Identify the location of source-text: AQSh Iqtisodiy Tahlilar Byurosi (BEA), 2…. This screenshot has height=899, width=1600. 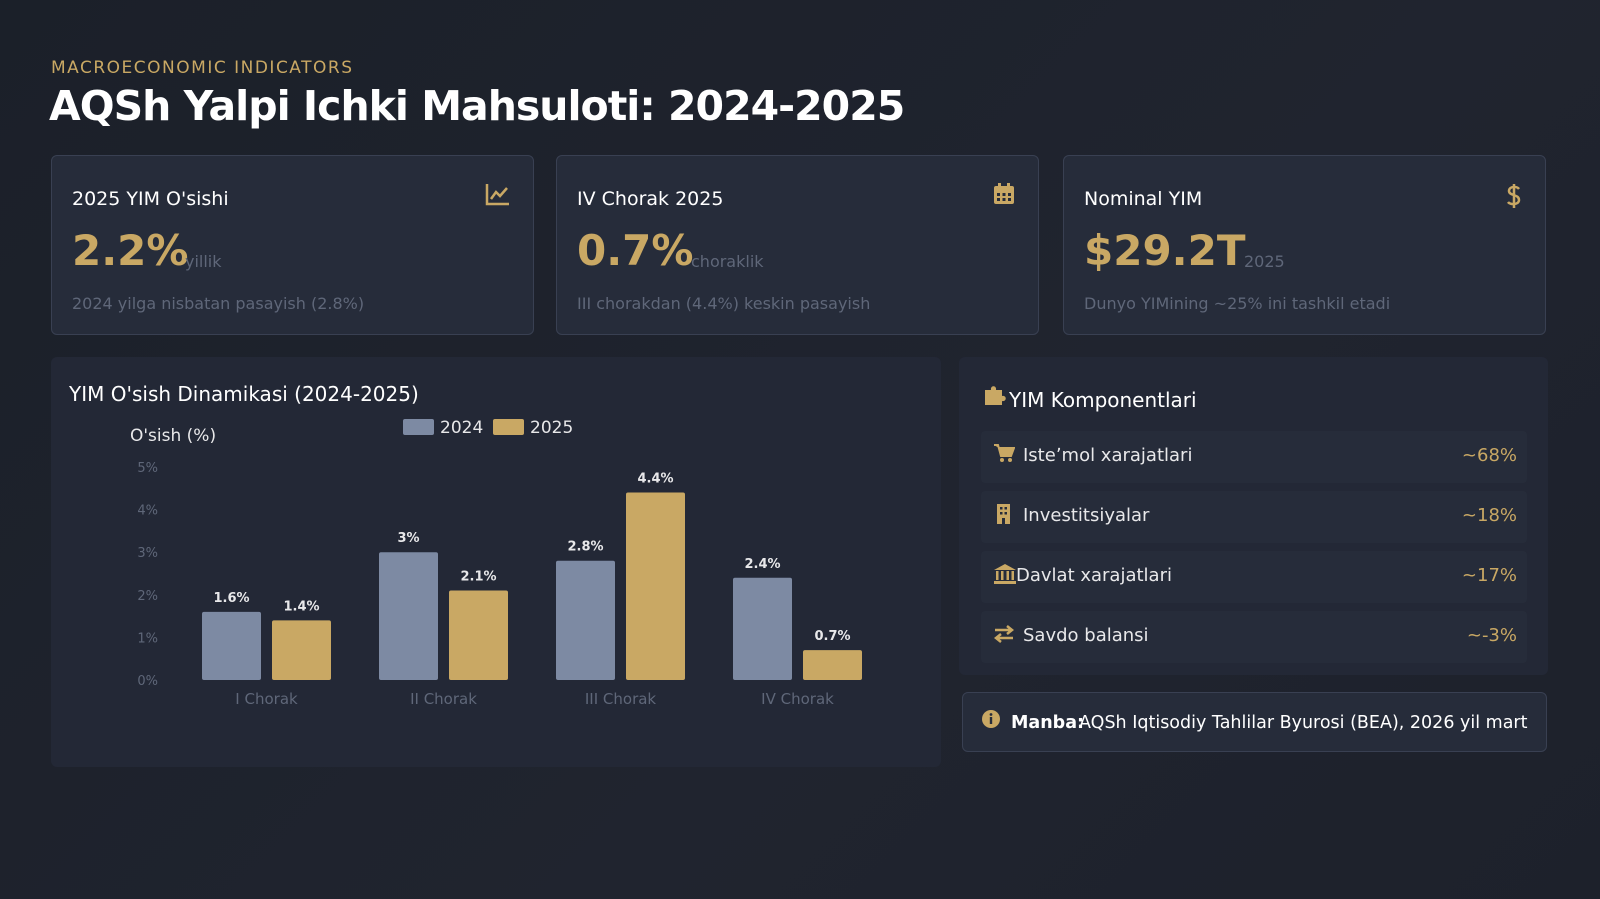
(1303, 723).